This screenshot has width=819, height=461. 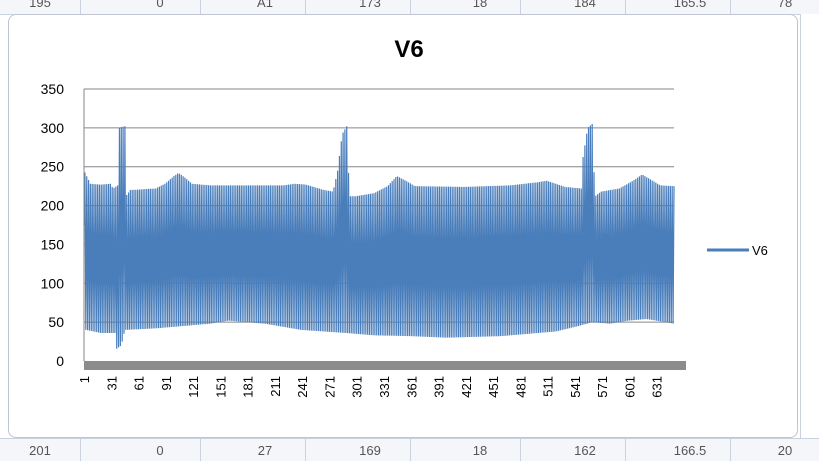 I want to click on sheet-cell: 195, so click(x=40, y=7).